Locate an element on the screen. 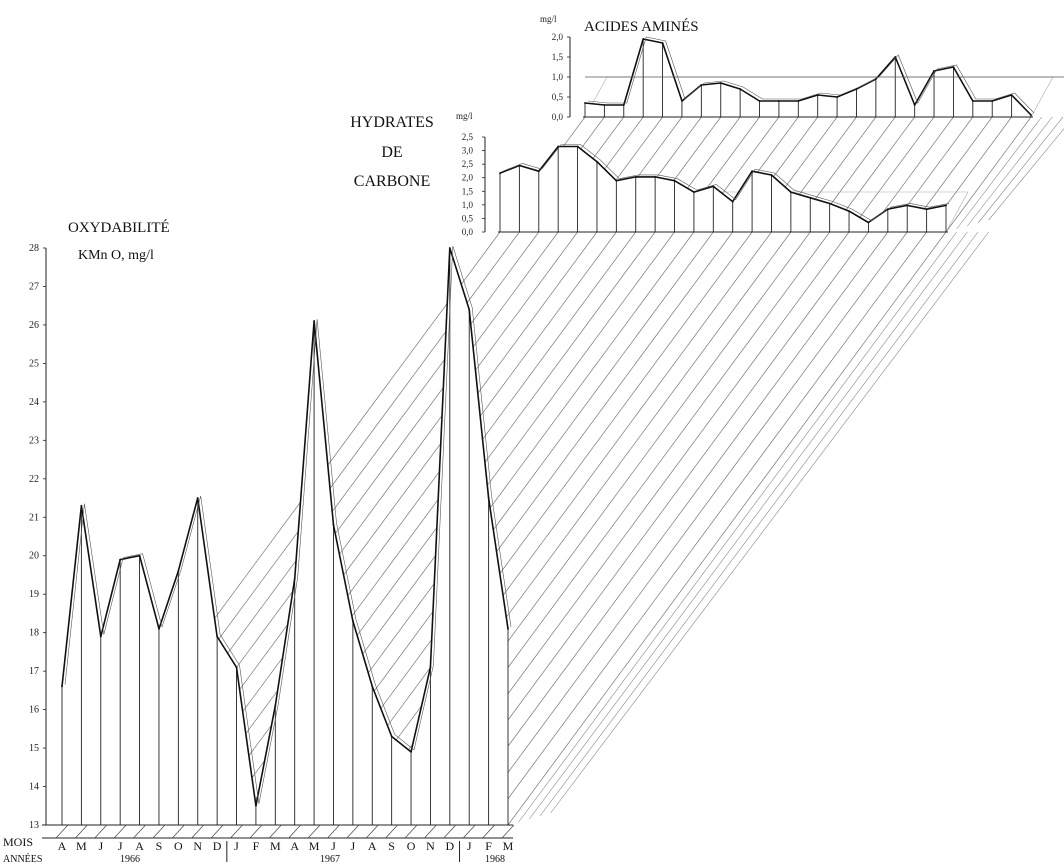 This screenshot has width=1064, height=866. title-hydrates-line1: HYDRATES is located at coordinates (392, 122).